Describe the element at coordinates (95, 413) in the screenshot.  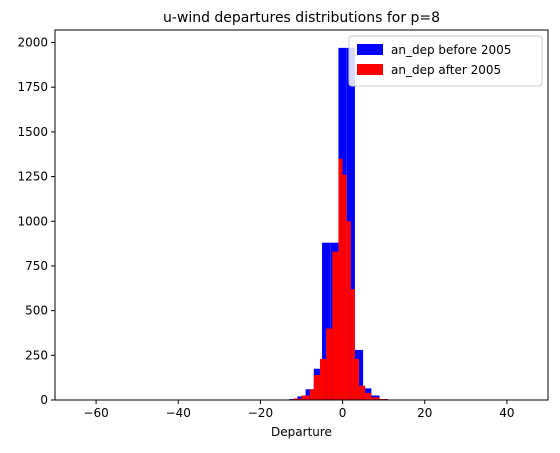
I see `x-tick-label: −60` at that location.